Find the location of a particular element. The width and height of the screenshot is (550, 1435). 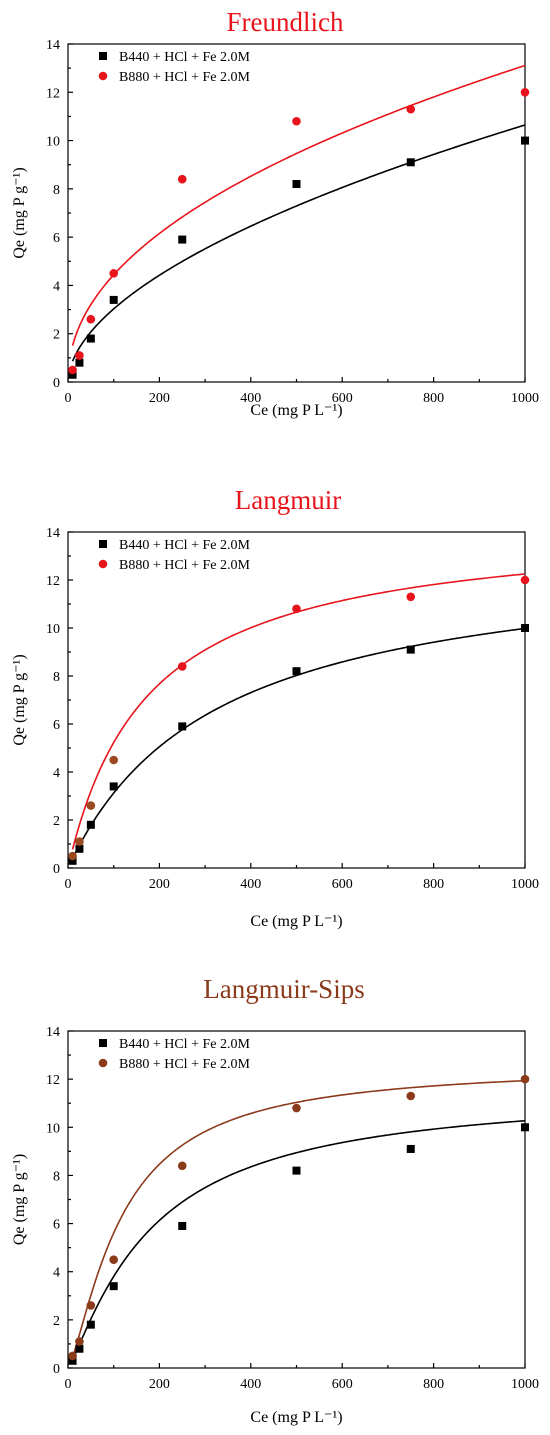

chart-title: Langmuir-Sips is located at coordinates (283, 989).